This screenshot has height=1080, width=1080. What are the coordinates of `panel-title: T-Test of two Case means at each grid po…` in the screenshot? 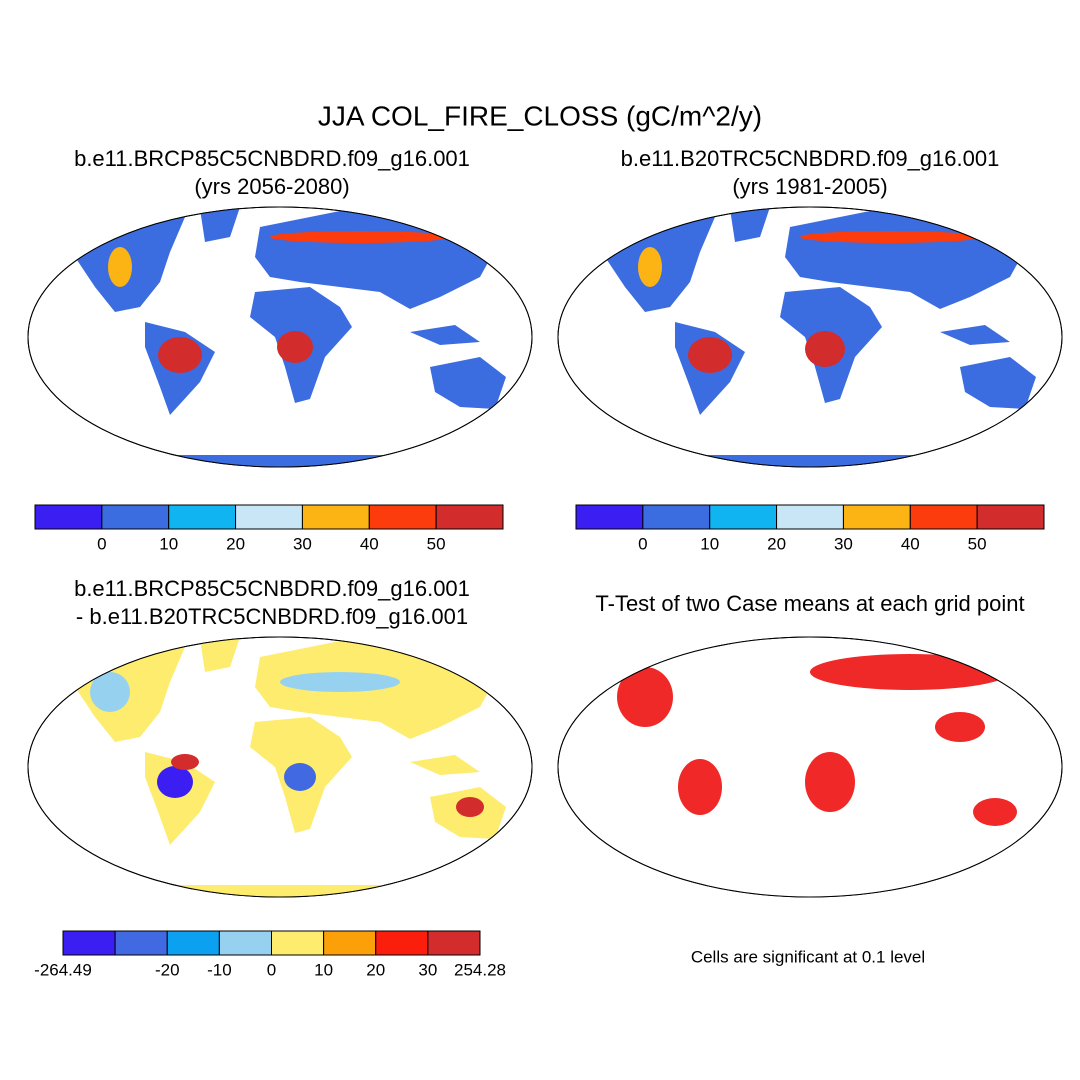 It's located at (809, 603).